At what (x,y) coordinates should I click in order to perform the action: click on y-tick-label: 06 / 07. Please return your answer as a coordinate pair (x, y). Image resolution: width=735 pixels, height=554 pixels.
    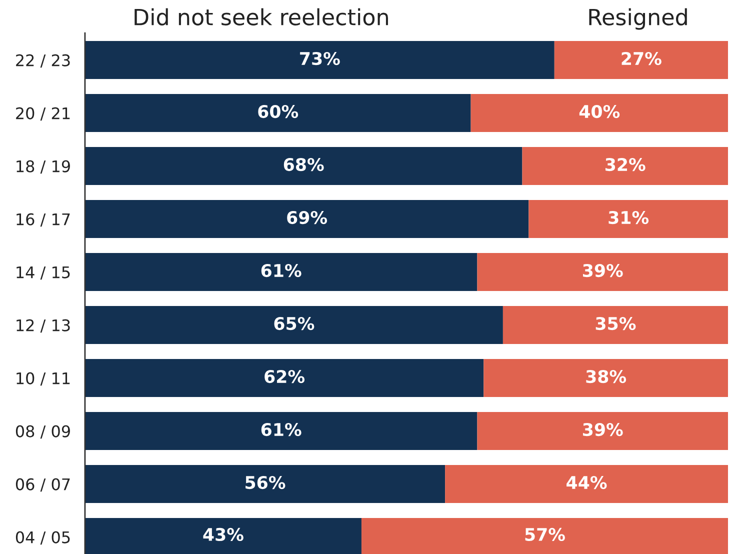
    Looking at the image, I should click on (43, 485).